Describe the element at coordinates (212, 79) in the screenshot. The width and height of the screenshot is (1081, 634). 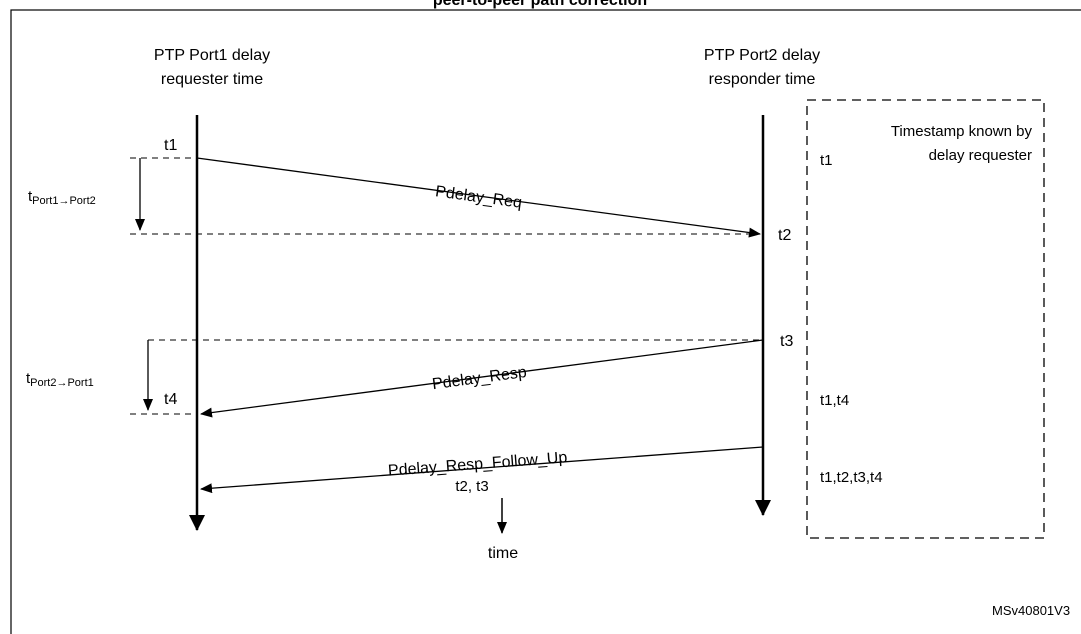
I see `port1-label-line2: requester time` at that location.